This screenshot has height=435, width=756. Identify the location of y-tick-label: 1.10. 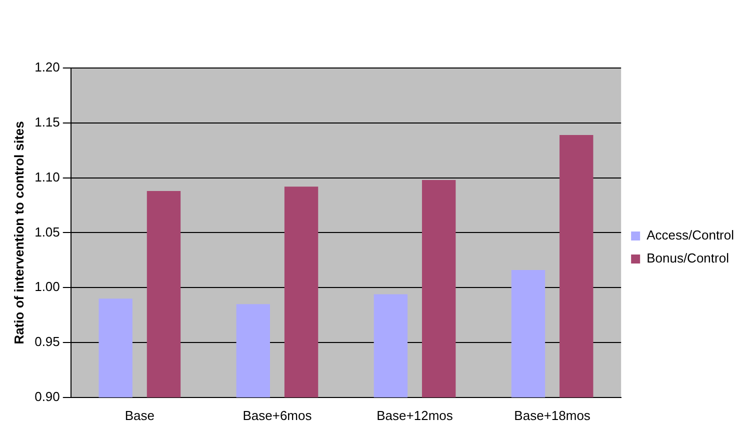
(47, 176).